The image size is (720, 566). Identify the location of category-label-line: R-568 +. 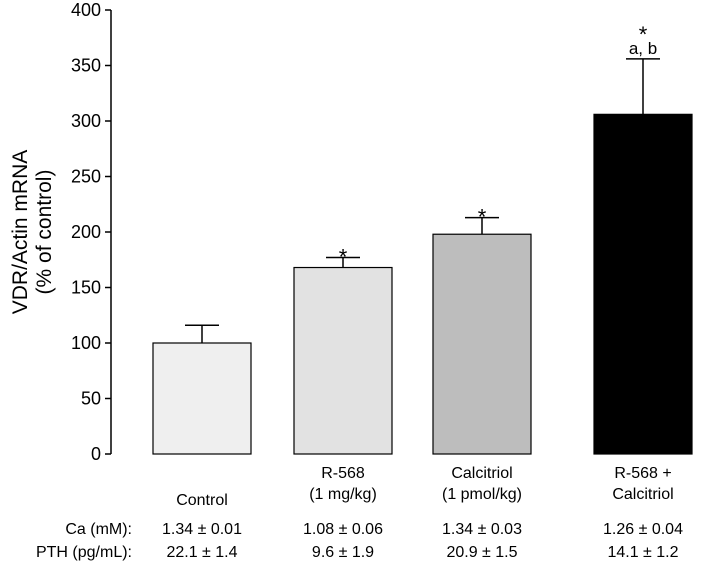
(643, 473).